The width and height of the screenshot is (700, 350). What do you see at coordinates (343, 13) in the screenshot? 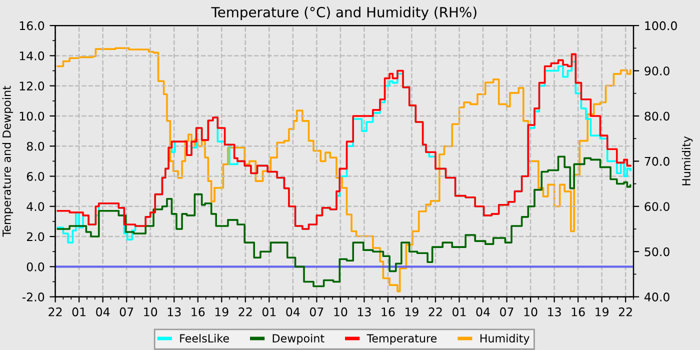
I see `chart-title: Temperature (°C) and Humidity (RH%)` at bounding box center [343, 13].